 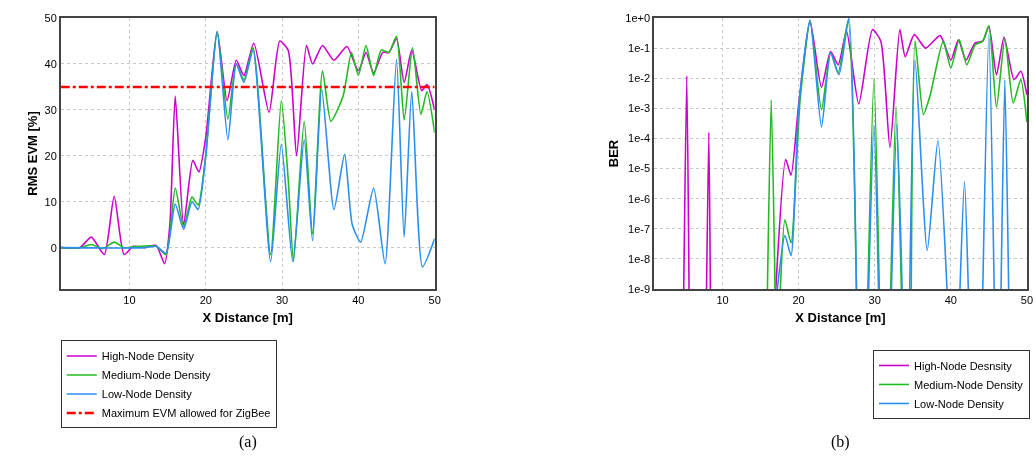 I want to click on legend-label: High-Node Desnsity, so click(x=963, y=365).